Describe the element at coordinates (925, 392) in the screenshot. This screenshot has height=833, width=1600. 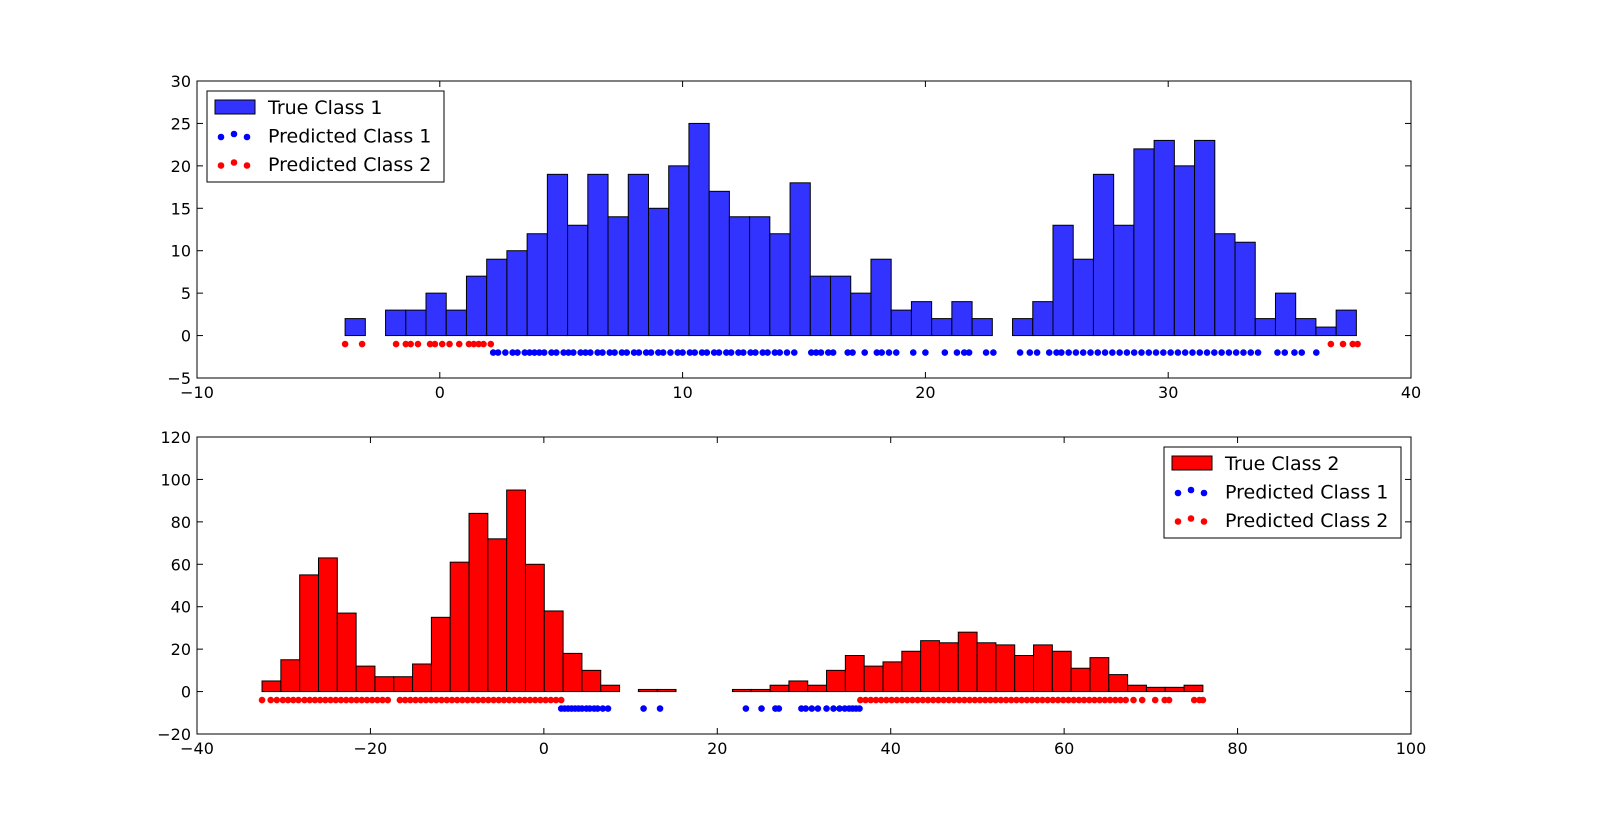
I see `x-tick-label: 20` at that location.